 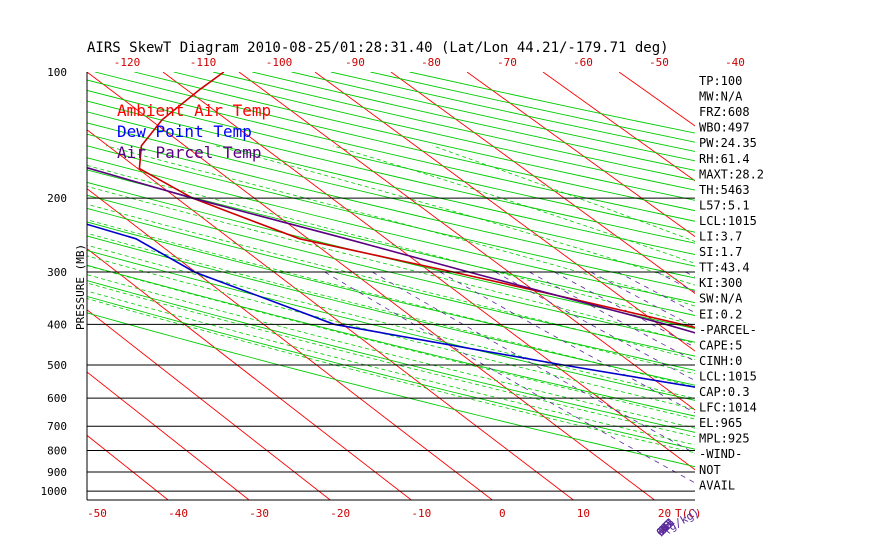 What do you see at coordinates (54, 491) in the screenshot?
I see `pressure-tick-label: 1000` at bounding box center [54, 491].